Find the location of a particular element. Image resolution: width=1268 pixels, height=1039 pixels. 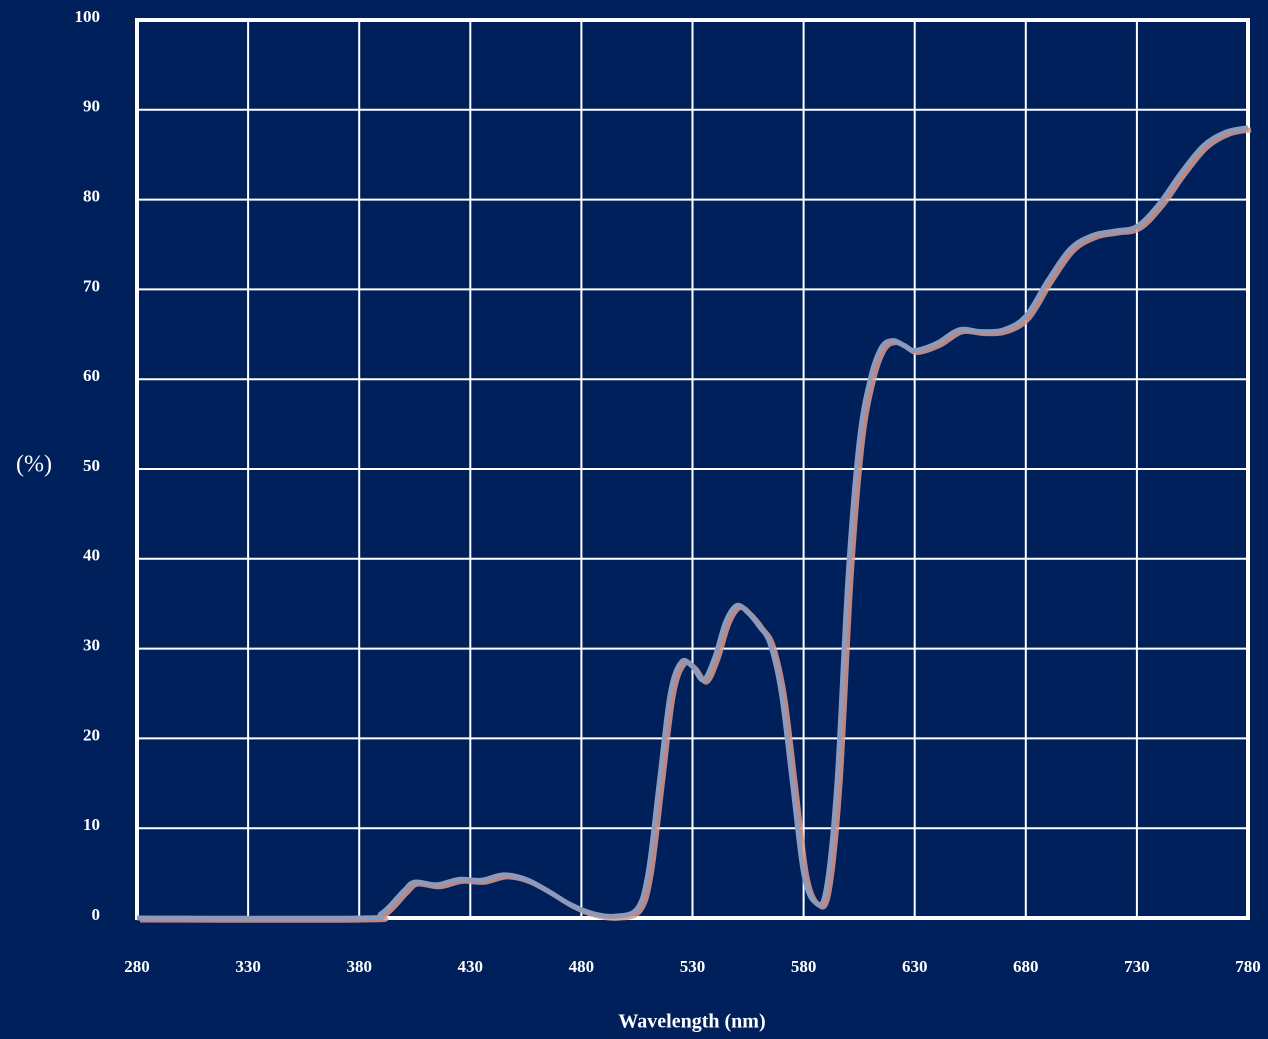

y-tick-label: 90 is located at coordinates (91, 106).